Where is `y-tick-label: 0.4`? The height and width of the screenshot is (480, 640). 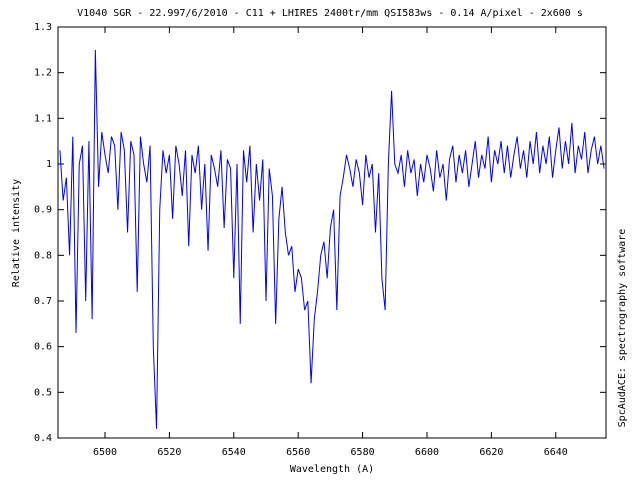 y-tick-label: 0.4 is located at coordinates (43, 438).